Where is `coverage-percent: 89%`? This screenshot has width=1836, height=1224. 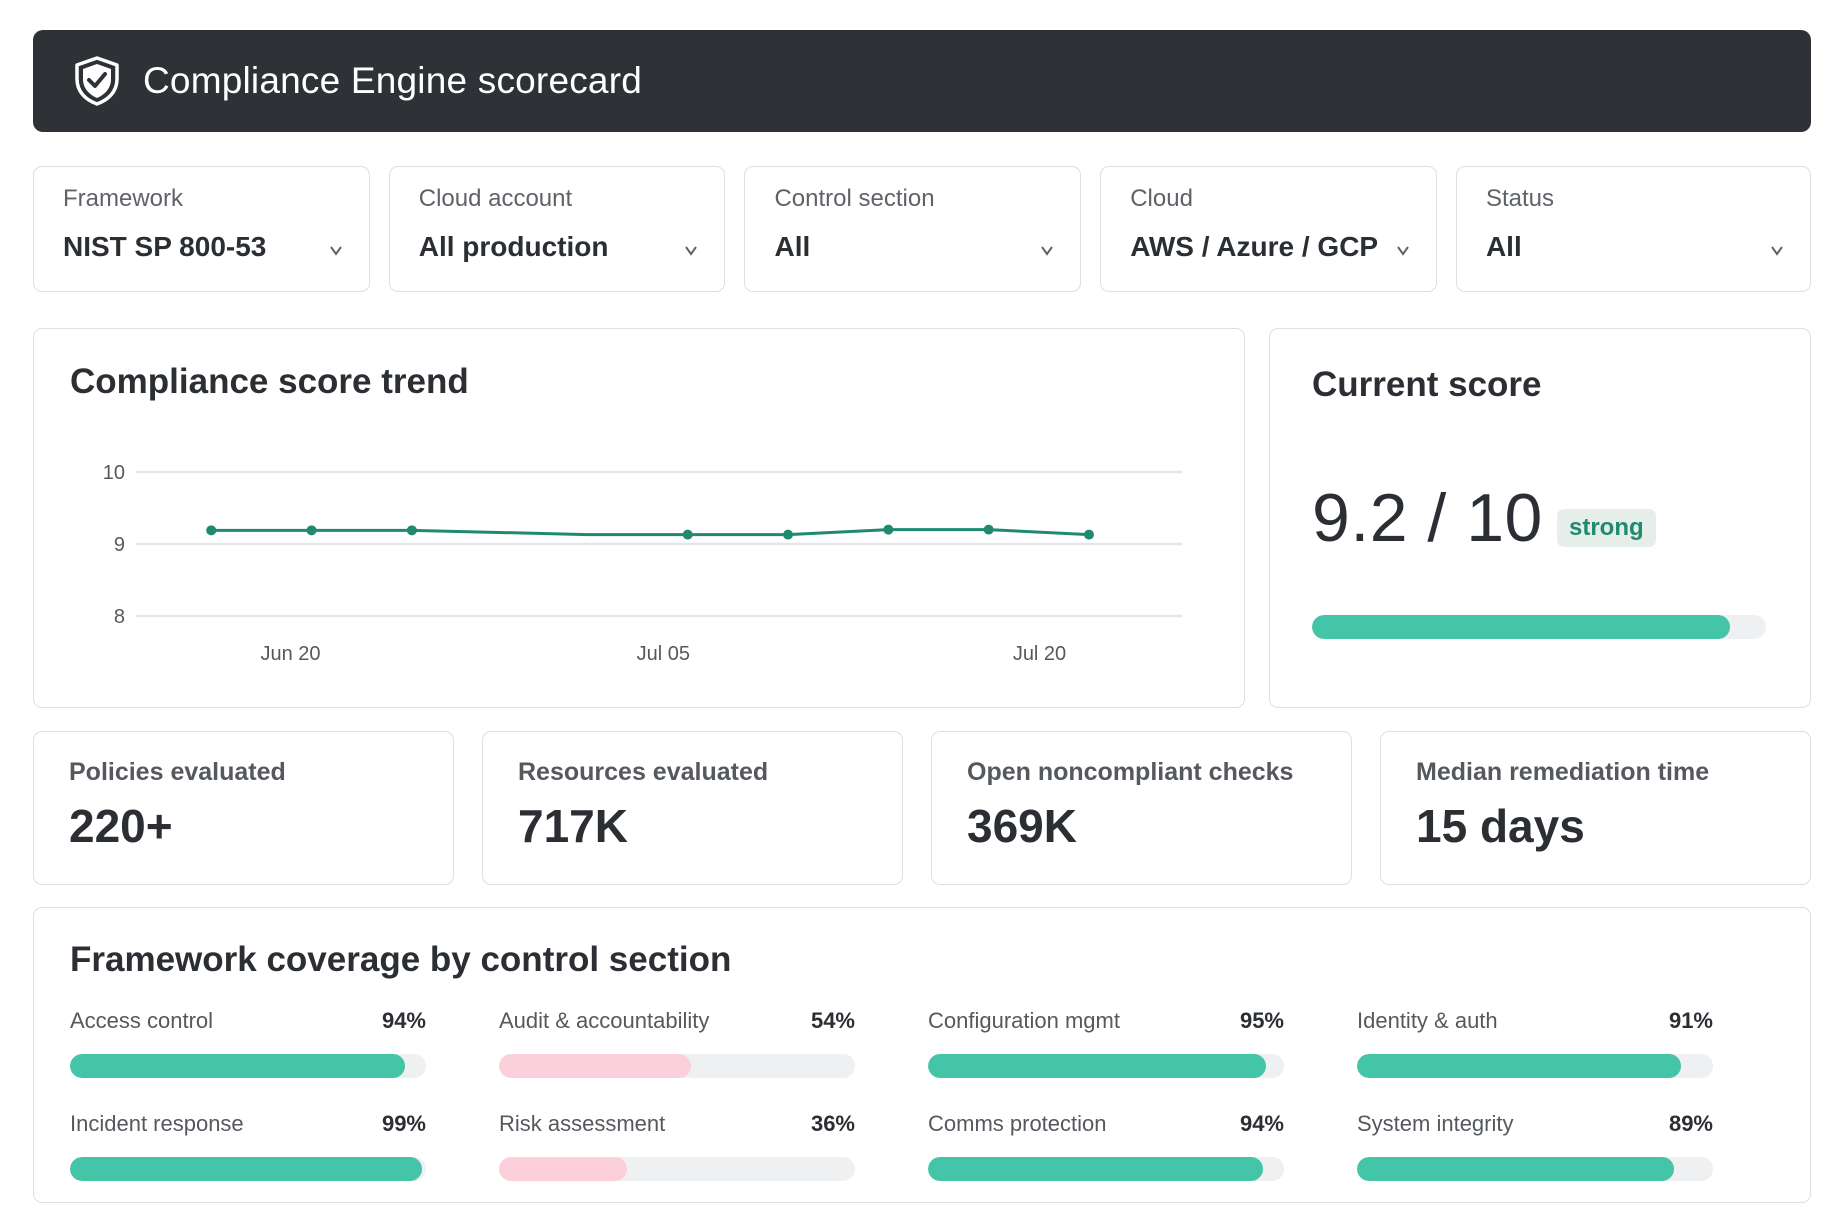
coverage-percent: 89% is located at coordinates (1690, 1123).